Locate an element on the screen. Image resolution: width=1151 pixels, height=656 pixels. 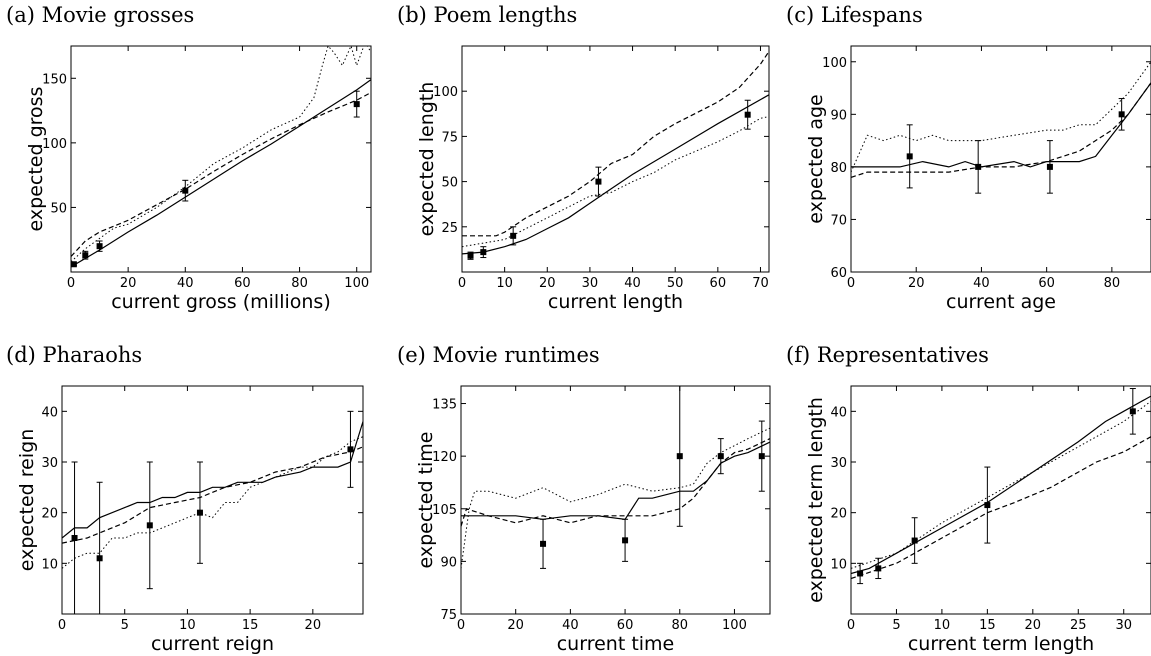
y-tick-label: 80 is located at coordinates (838, 168).